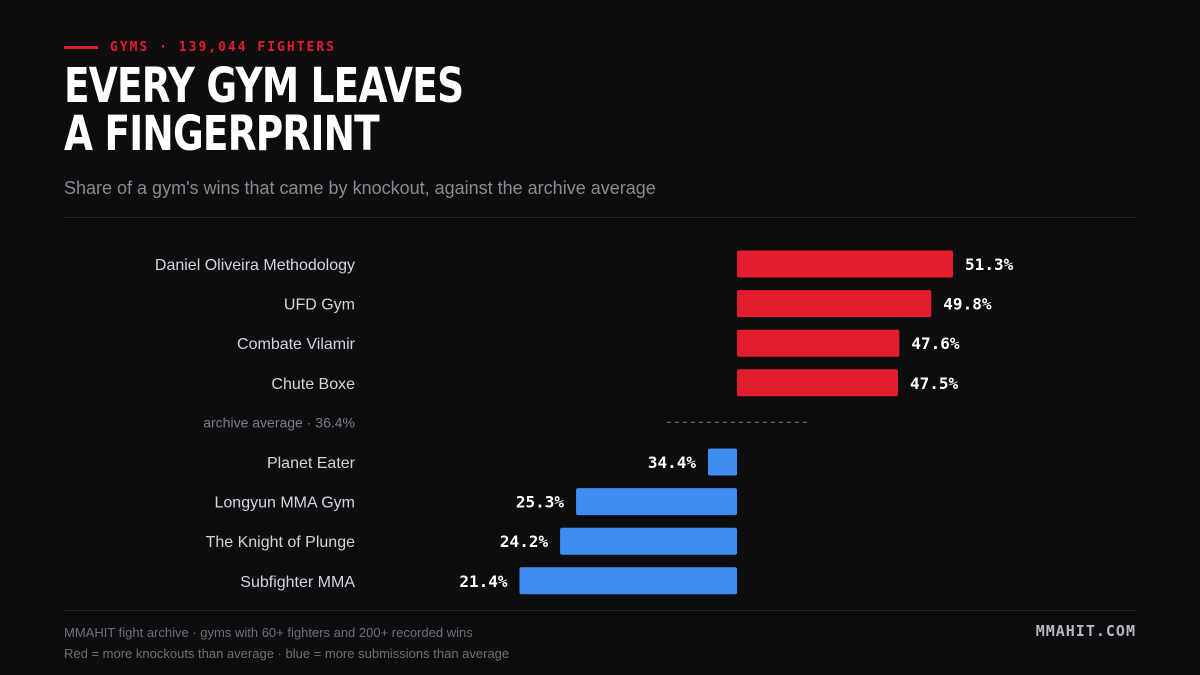  What do you see at coordinates (934, 383) in the screenshot?
I see `value-label: 47.5%` at bounding box center [934, 383].